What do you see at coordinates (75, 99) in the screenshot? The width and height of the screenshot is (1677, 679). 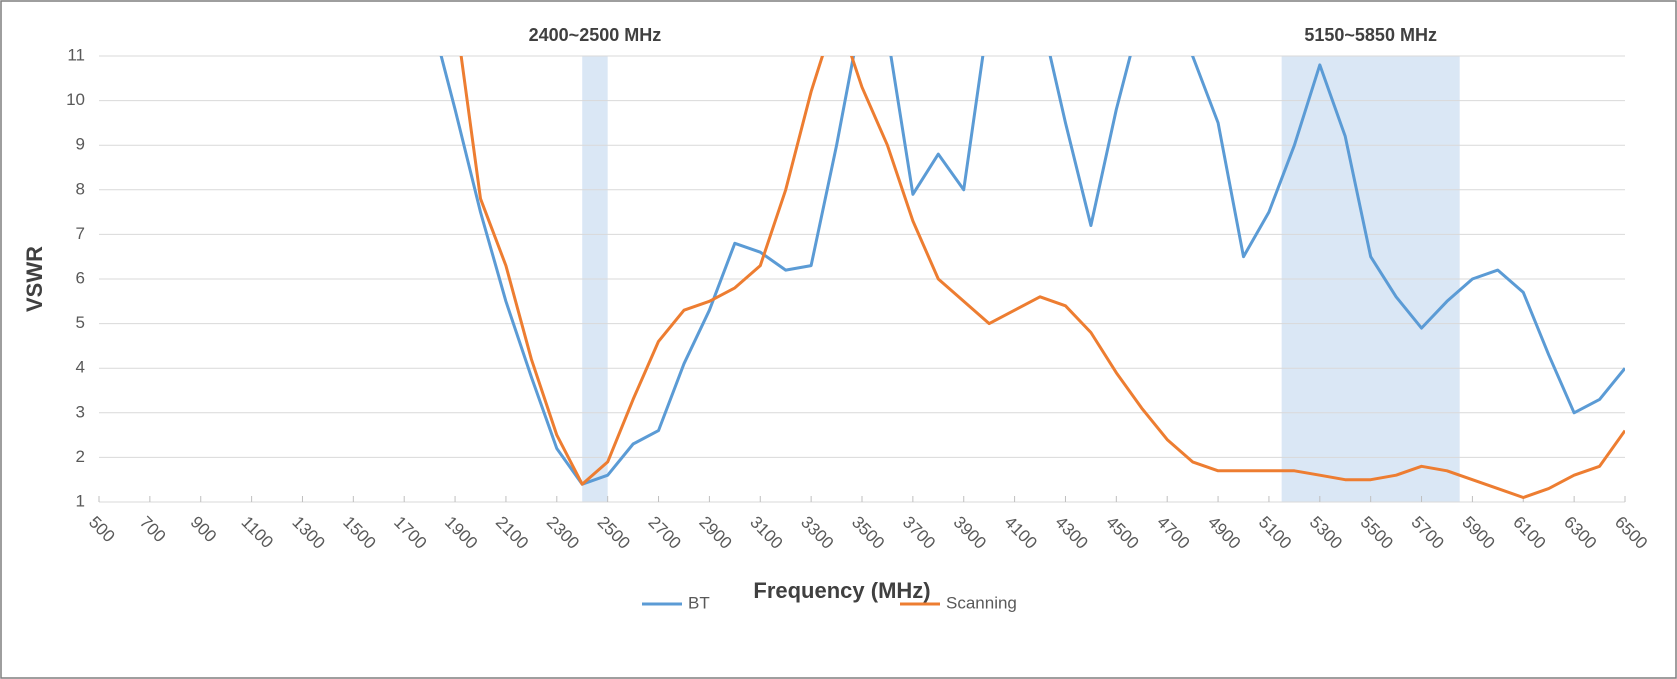 I see `y-tick-label: 10` at bounding box center [75, 99].